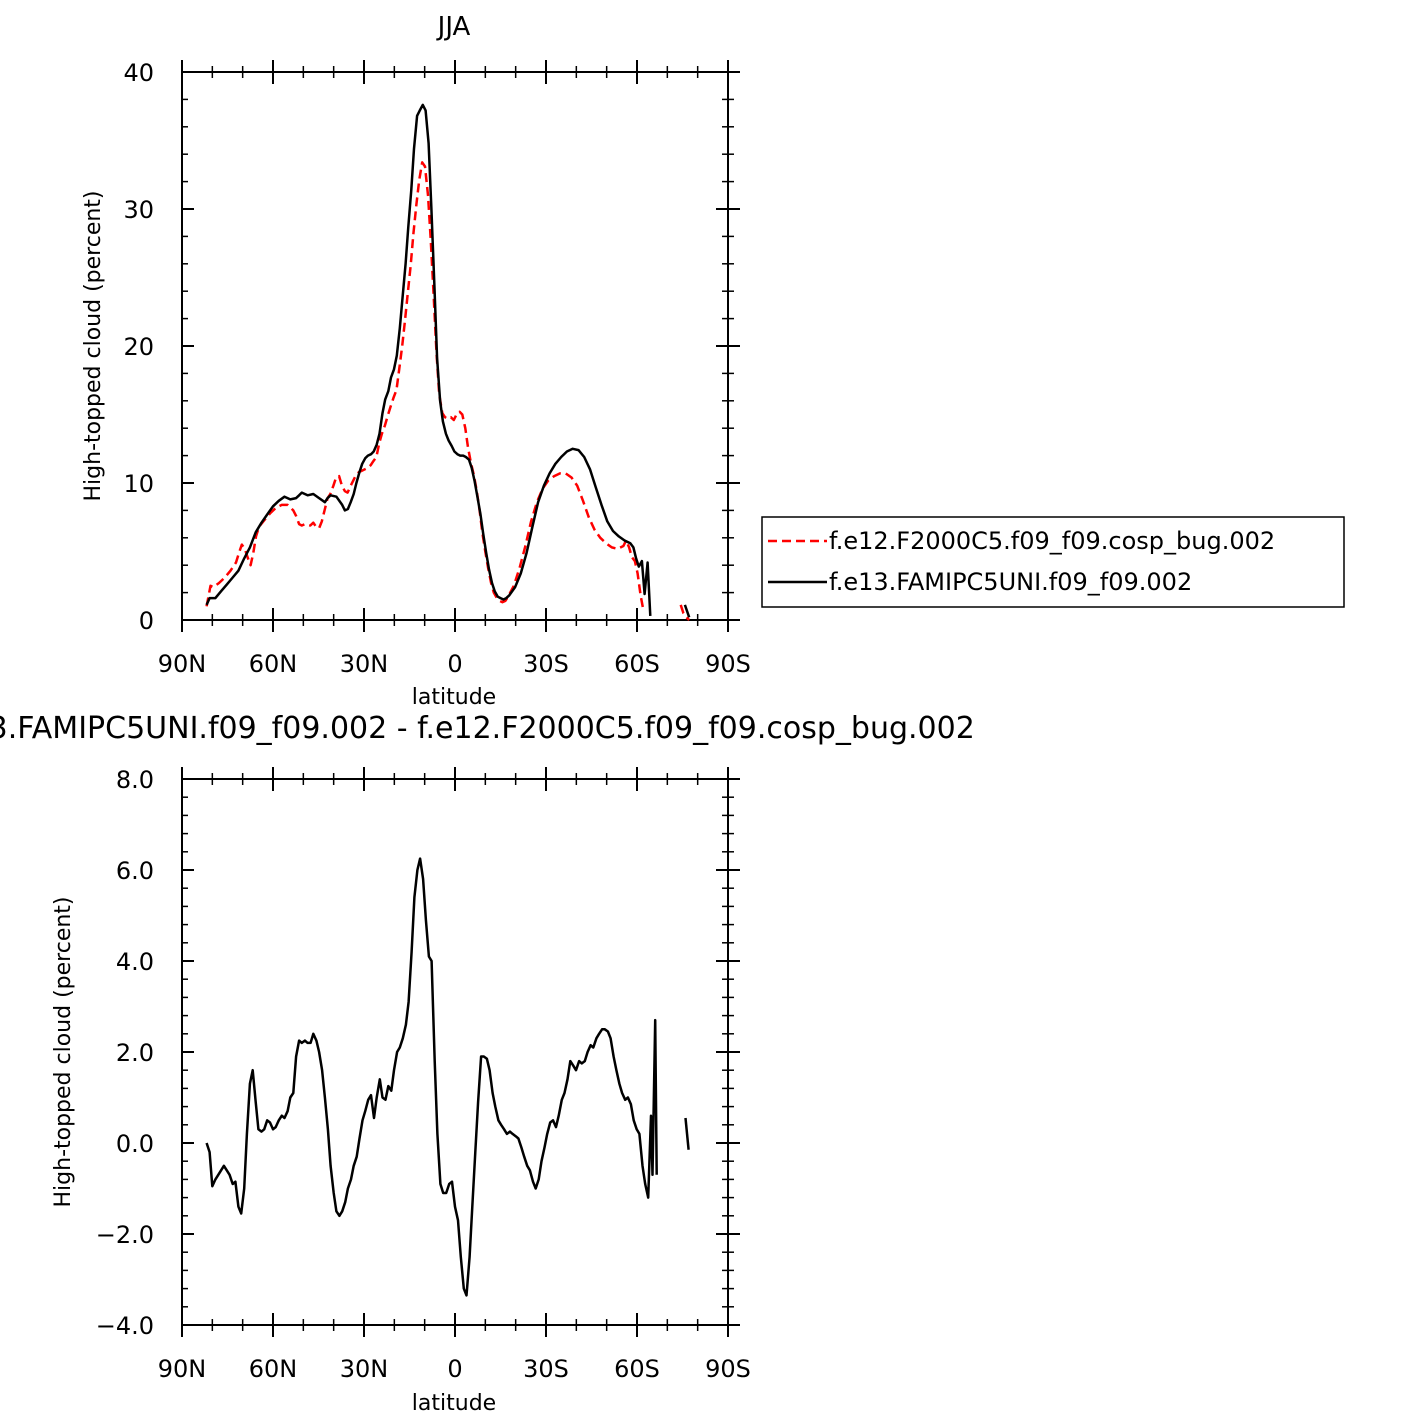 The height and width of the screenshot is (1424, 1424). Describe the element at coordinates (135, 962) in the screenshot. I see `bottom-y-tick-label: 4.0` at that location.